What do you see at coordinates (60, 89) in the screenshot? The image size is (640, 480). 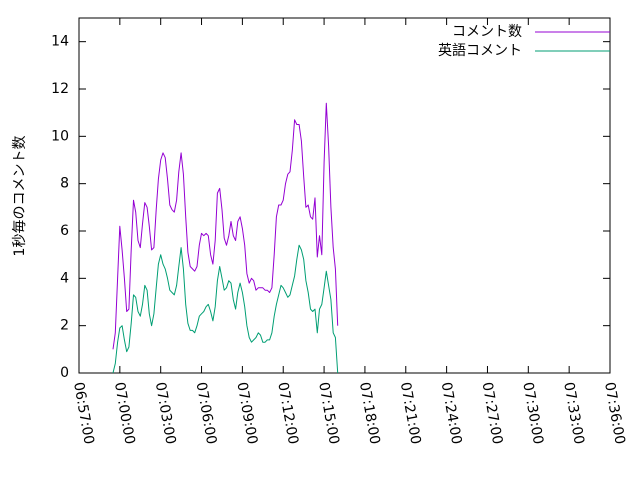 I see `y-tick-label: 12` at bounding box center [60, 89].